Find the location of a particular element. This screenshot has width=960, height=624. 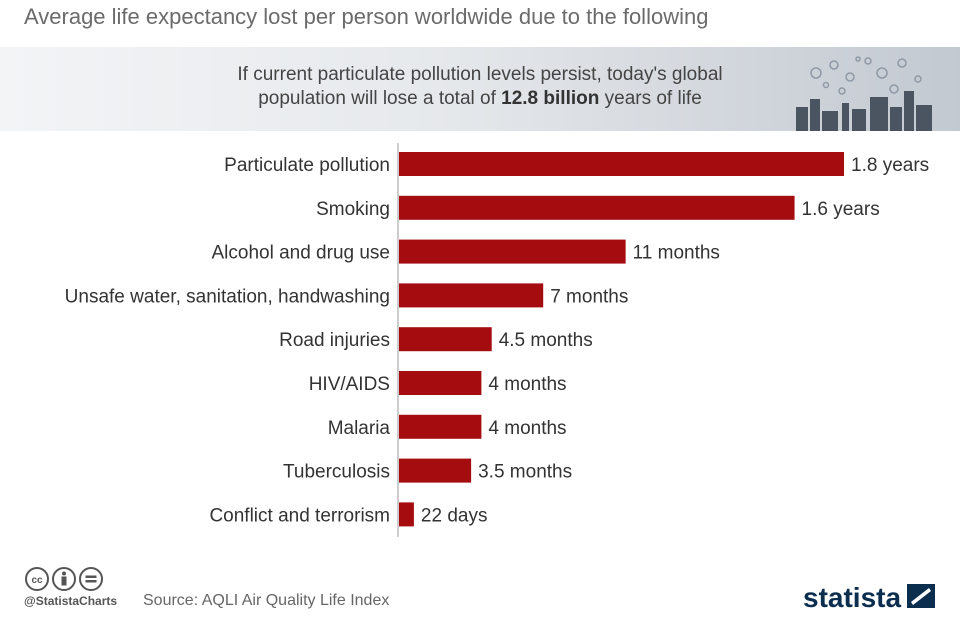

source-note: Source: AQLI Air Quality Life Index is located at coordinates (266, 600).